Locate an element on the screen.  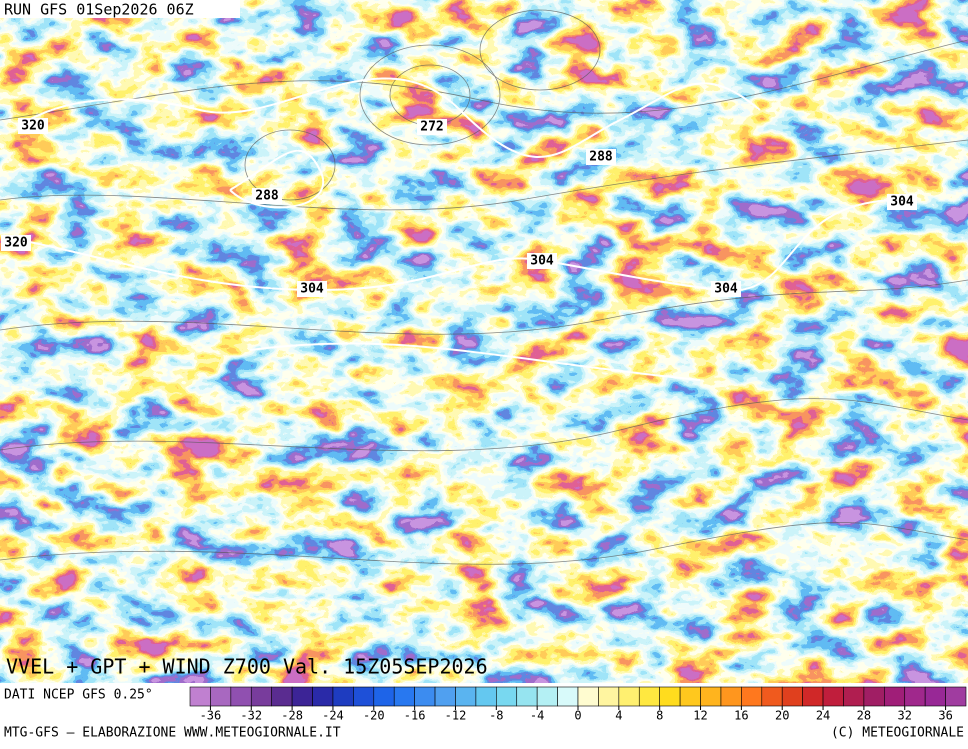
colorbar-tick-label: -4 is located at coordinates (537, 716).